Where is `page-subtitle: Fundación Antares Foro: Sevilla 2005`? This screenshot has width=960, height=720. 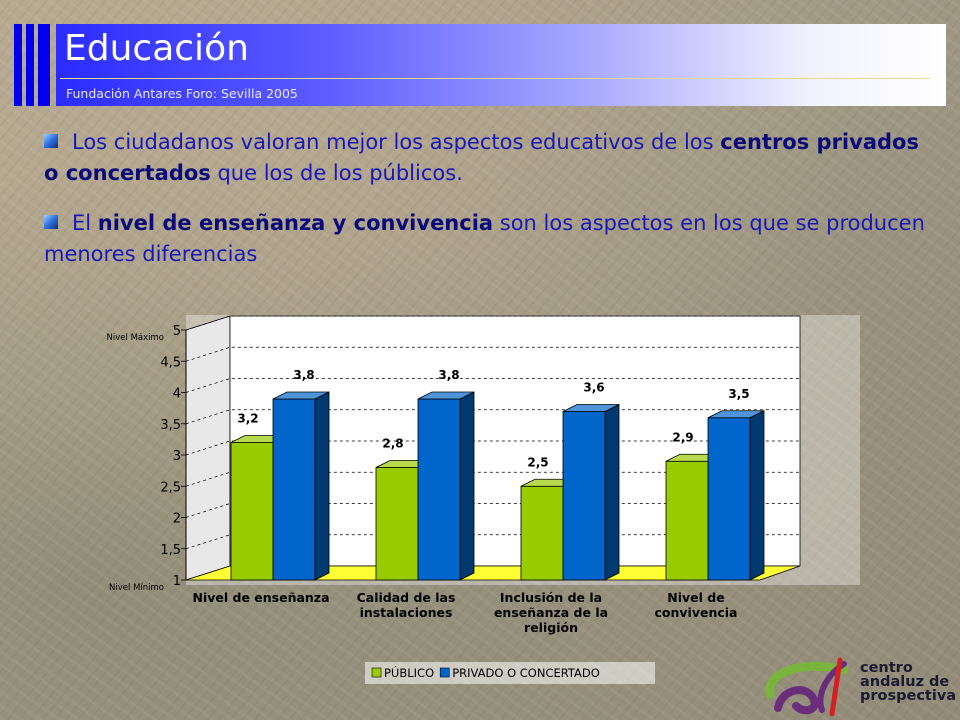 page-subtitle: Fundación Antares Foro: Sevilla 2005 is located at coordinates (182, 93).